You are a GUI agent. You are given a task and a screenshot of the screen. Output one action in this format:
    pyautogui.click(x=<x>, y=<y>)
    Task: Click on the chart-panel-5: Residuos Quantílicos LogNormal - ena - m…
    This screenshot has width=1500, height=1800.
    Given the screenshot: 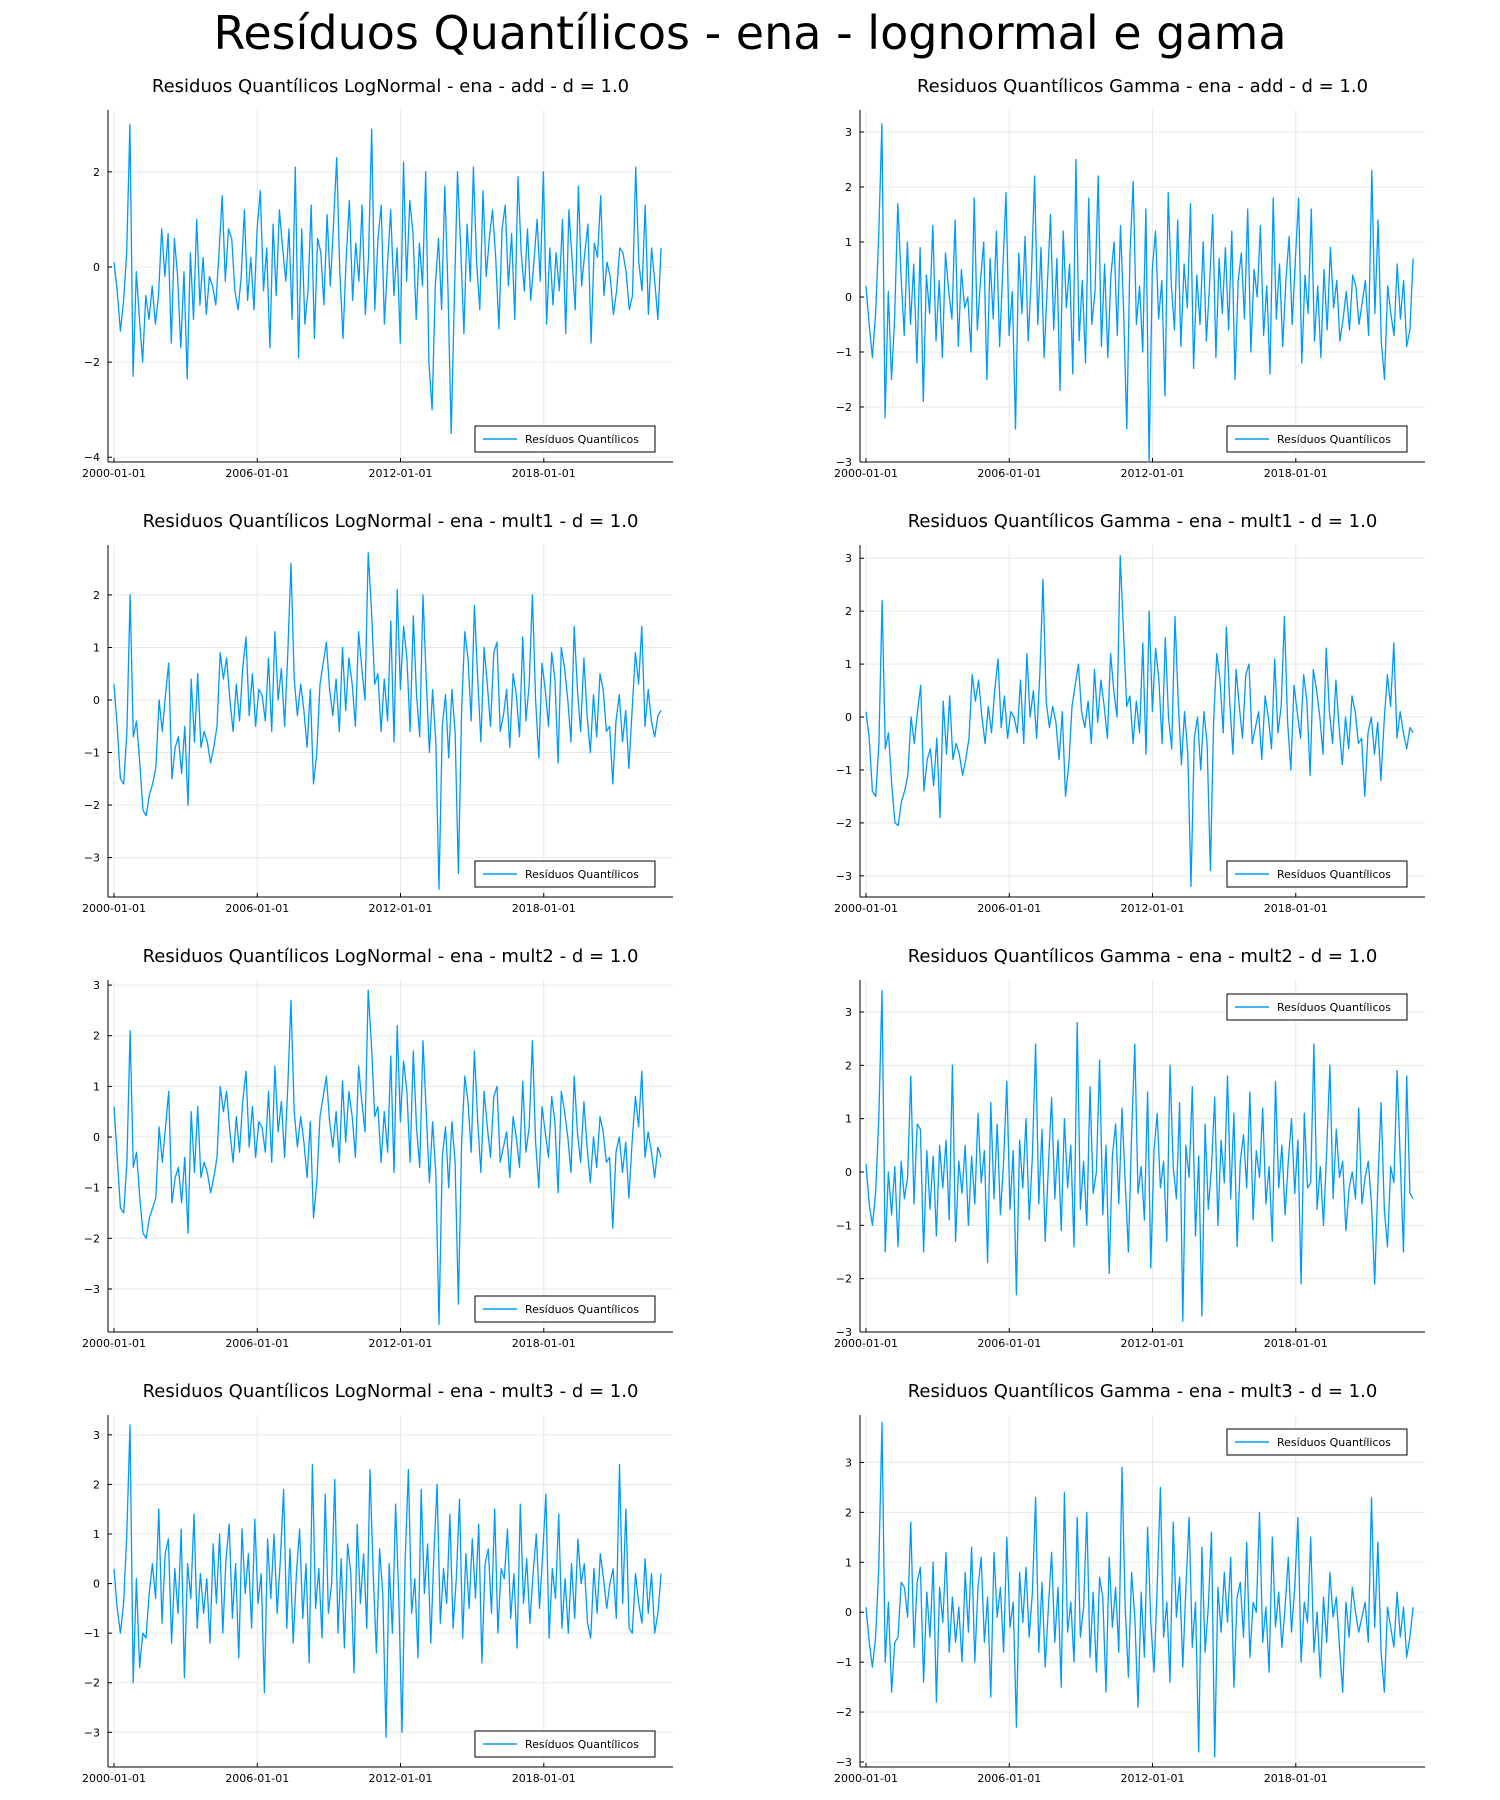 What is the action you would take?
    pyautogui.click(x=377, y=1148)
    